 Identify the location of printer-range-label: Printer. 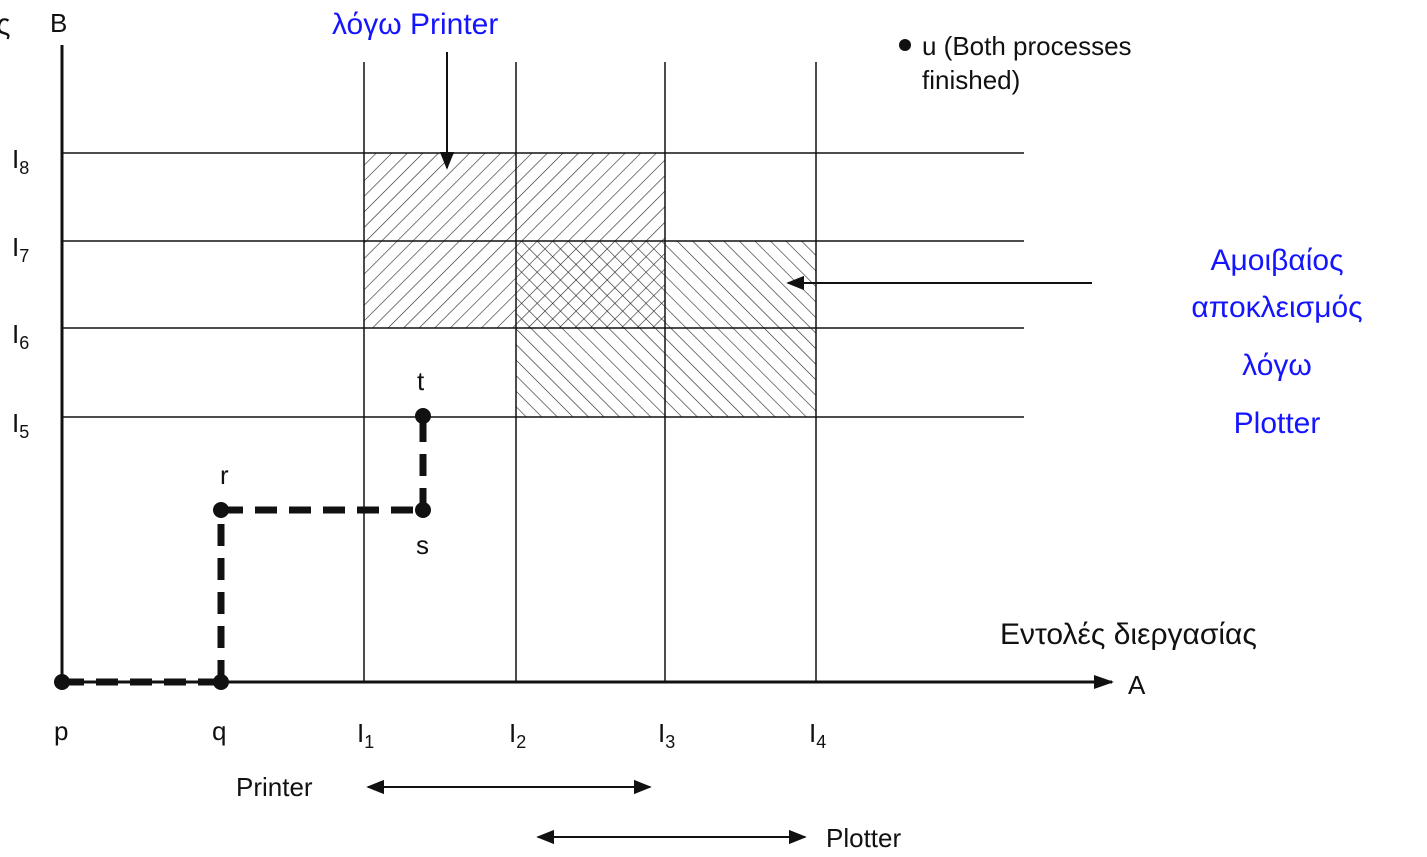
(274, 787).